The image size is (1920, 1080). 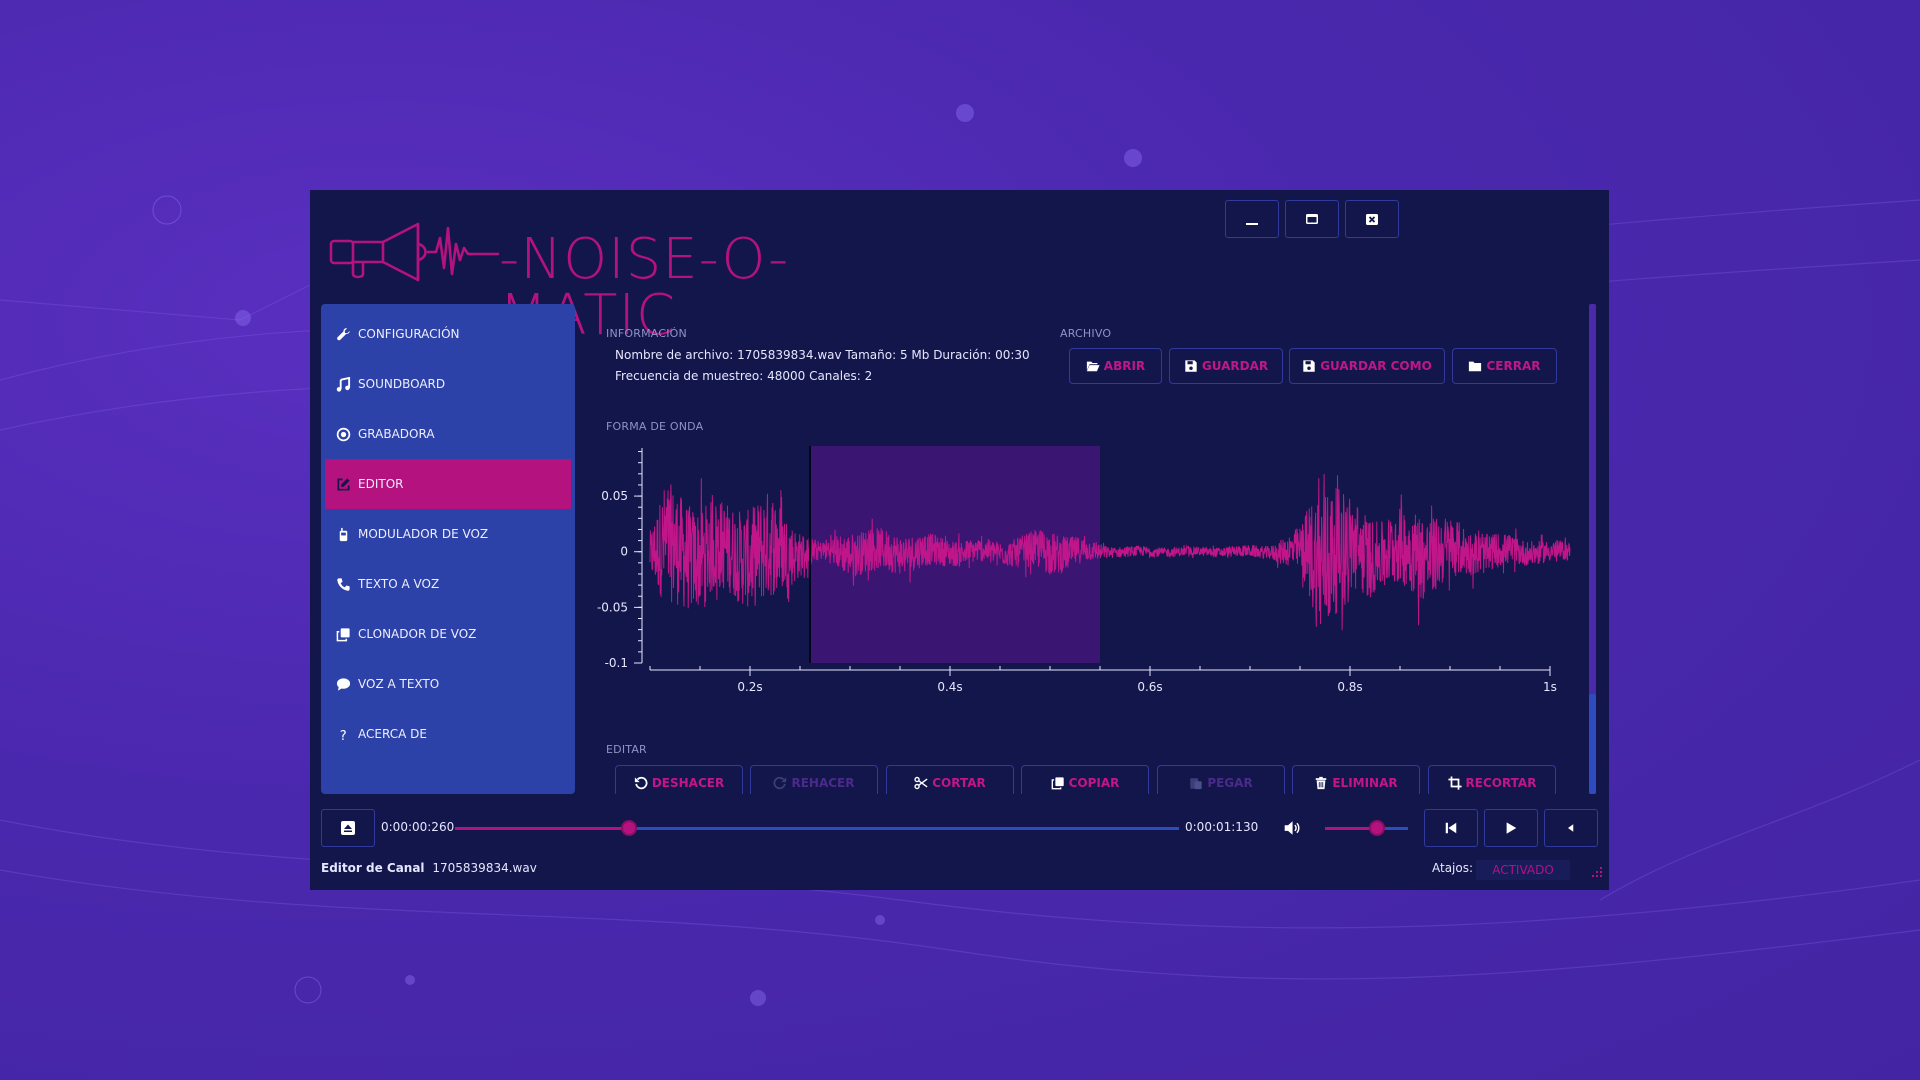 I want to click on skip-back-button, so click(x=1451, y=828).